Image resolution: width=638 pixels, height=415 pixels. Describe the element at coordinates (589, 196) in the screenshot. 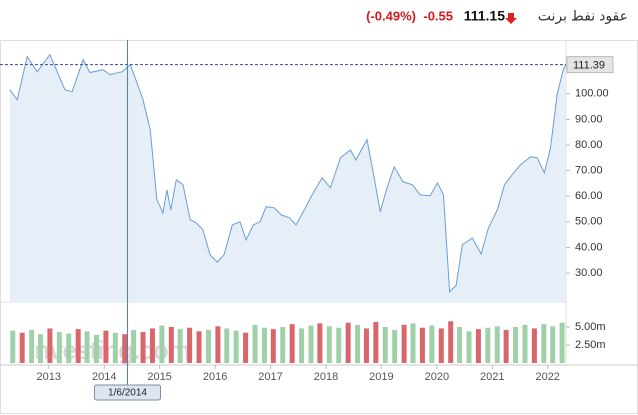

I see `y-tick-label: 60.00` at that location.